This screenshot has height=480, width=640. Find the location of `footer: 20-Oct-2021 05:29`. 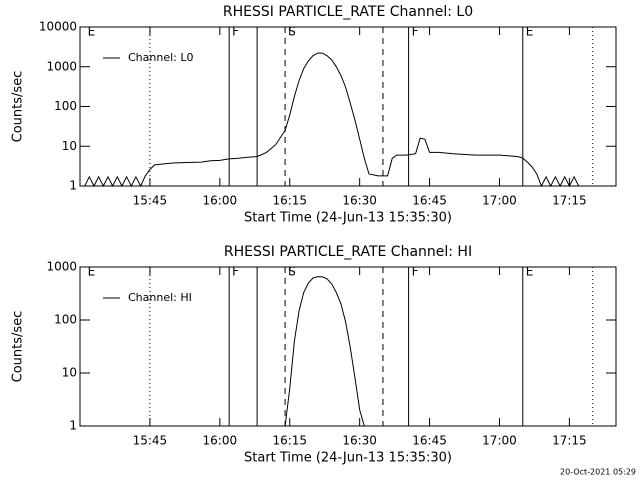

footer: 20-Oct-2021 05:29 is located at coordinates (598, 472).